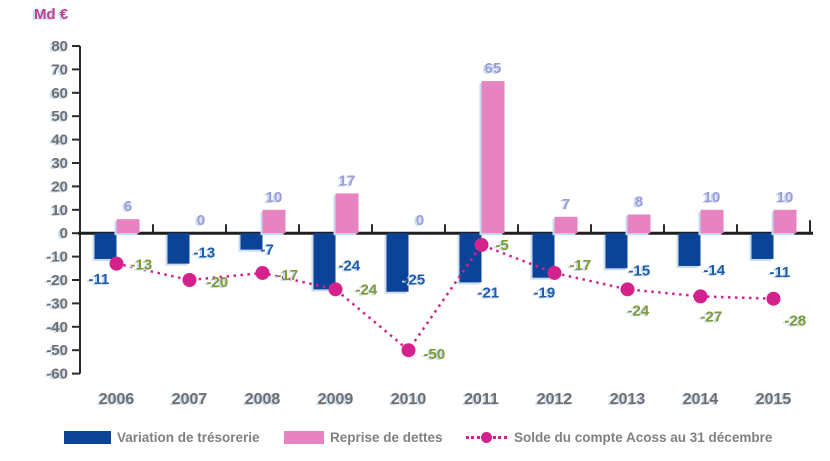 This screenshot has height=461, width=830. I want to click on reprise-value-label: 17, so click(347, 180).